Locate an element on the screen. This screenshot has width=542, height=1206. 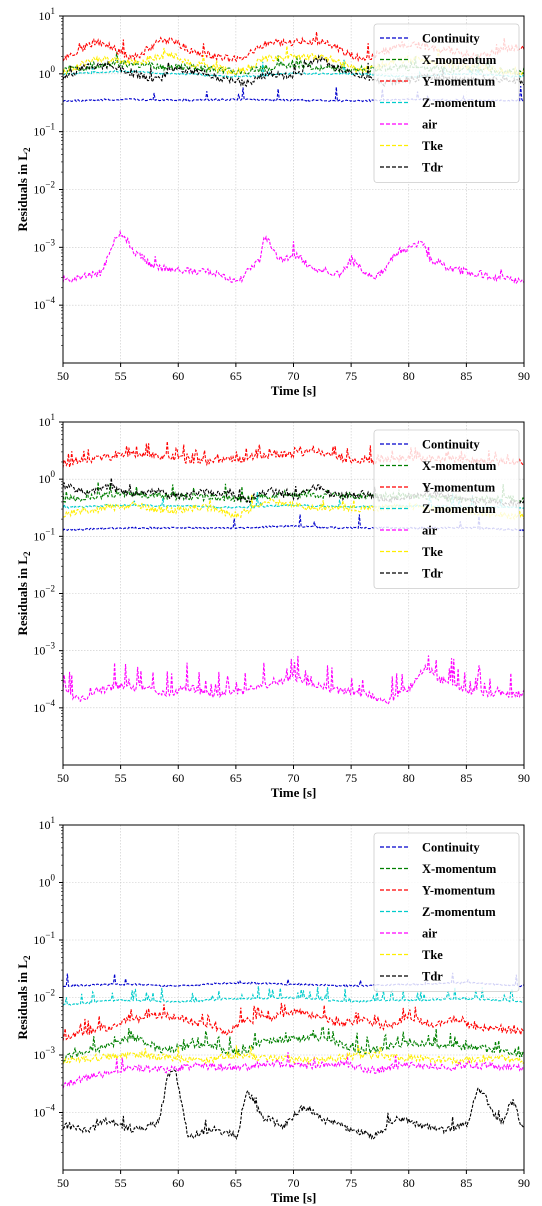
series-line-continuity is located at coordinates (293, 523).